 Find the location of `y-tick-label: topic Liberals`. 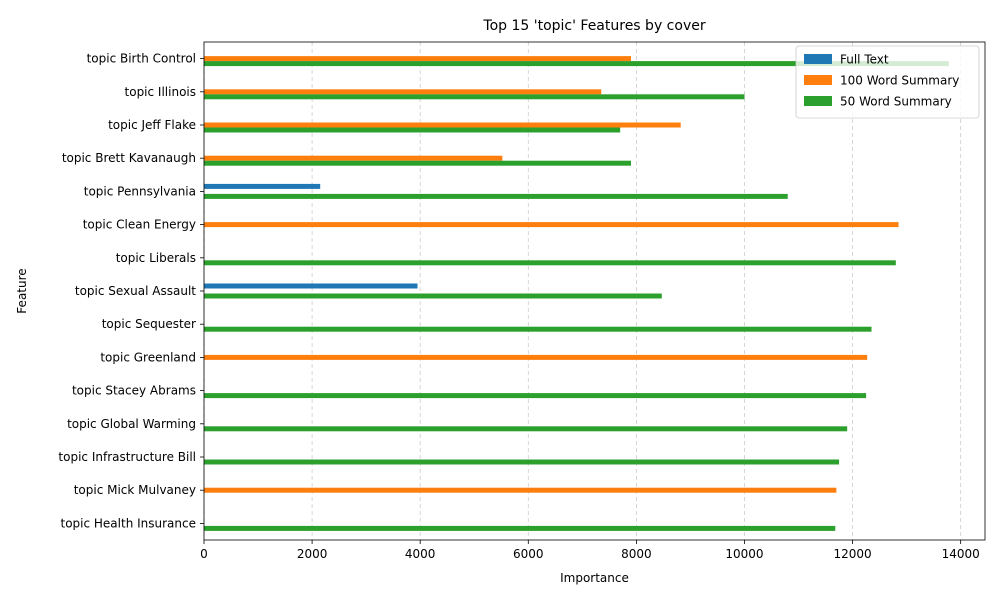

y-tick-label: topic Liberals is located at coordinates (156, 258).